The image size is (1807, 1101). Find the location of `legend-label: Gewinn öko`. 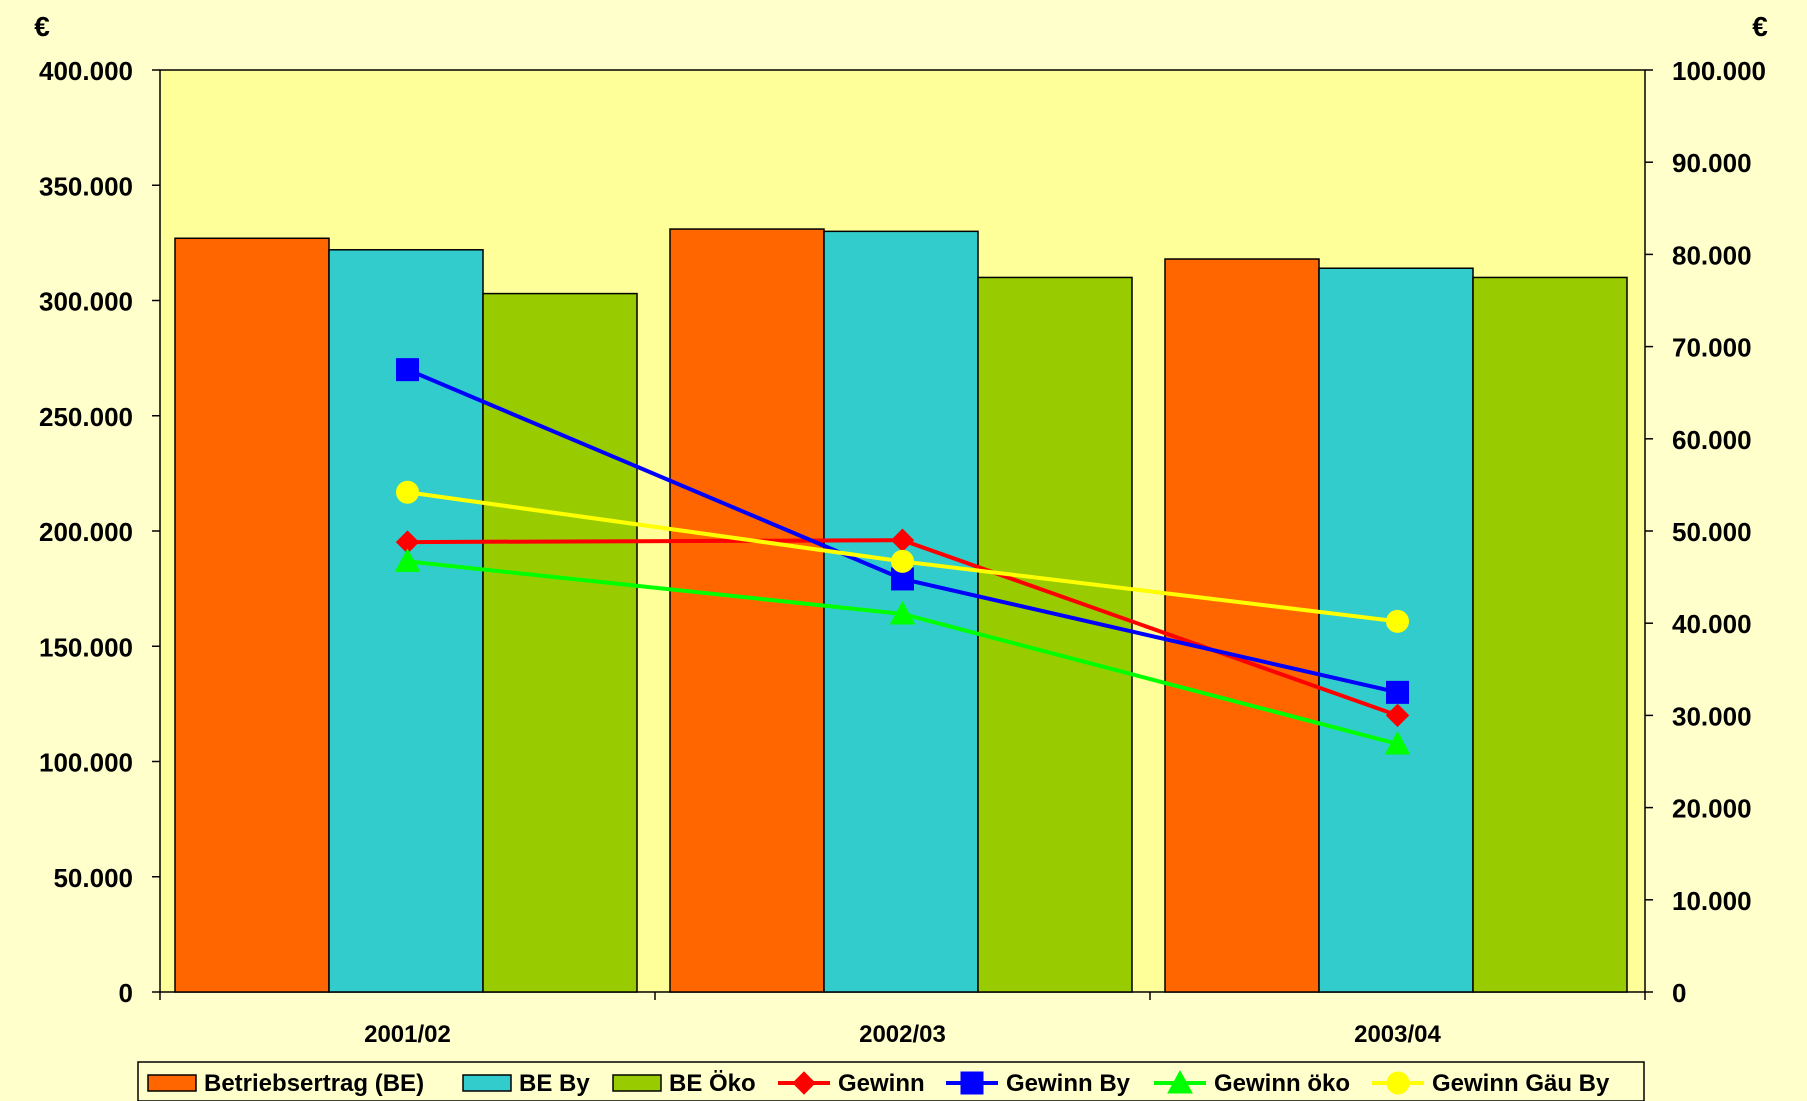

legend-label: Gewinn öko is located at coordinates (1282, 1083).